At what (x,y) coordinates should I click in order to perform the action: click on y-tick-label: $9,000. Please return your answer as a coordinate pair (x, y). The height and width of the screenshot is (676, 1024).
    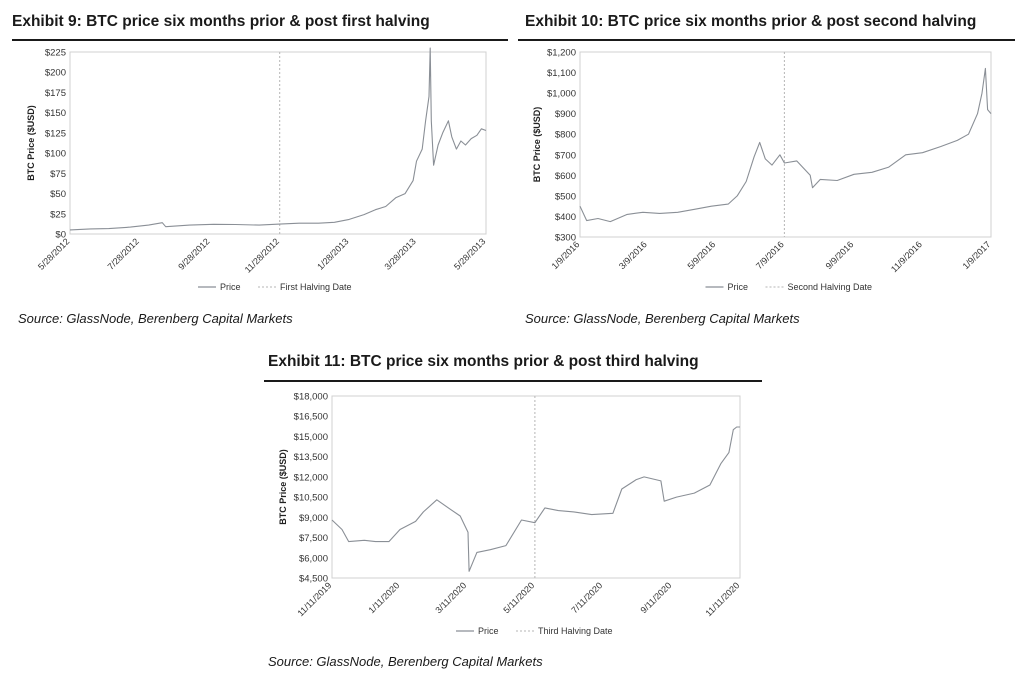
    Looking at the image, I should click on (313, 518).